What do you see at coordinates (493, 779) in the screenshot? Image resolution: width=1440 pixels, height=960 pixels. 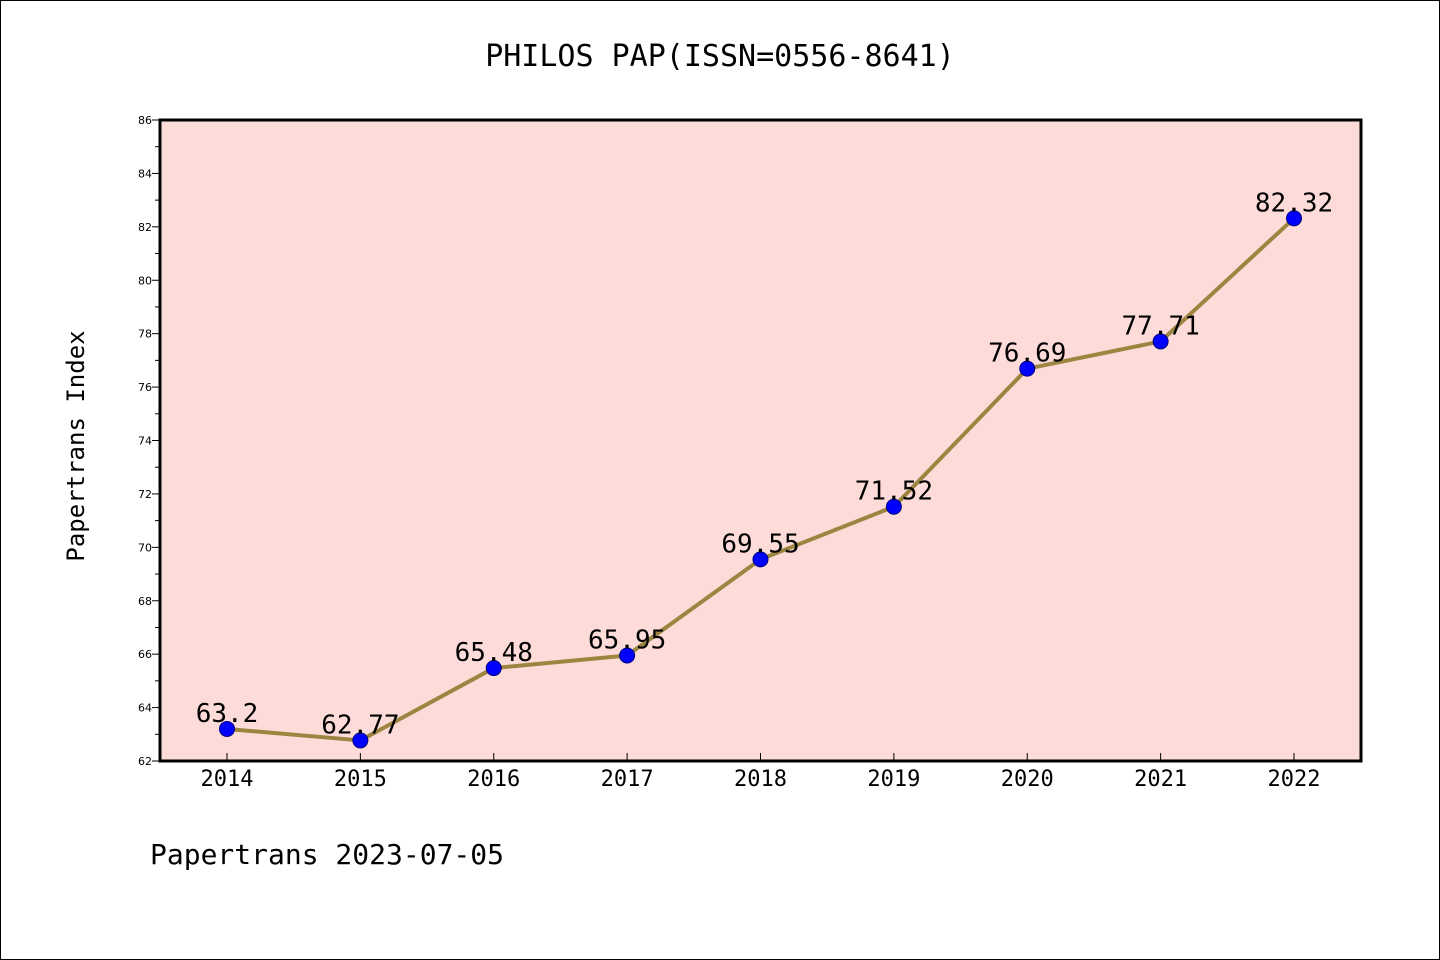 I see `x-tick-label: 2016` at bounding box center [493, 779].